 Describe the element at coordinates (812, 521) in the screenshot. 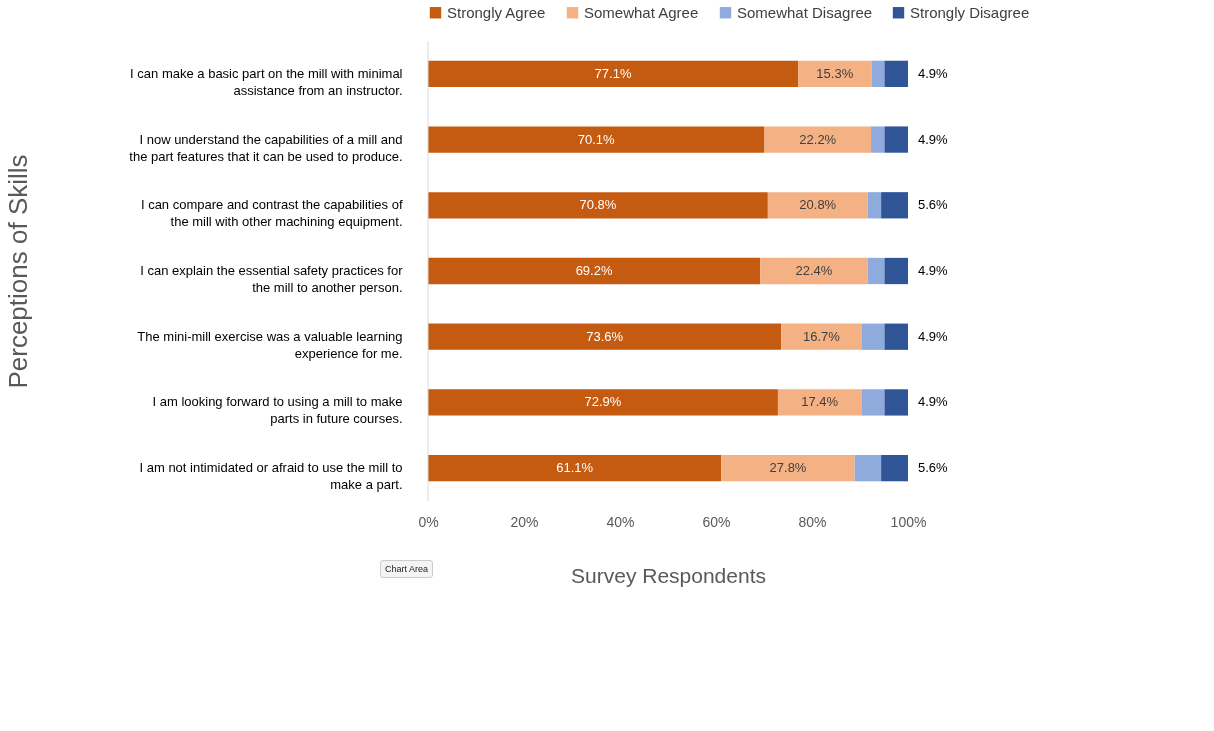

I see `x-tick-label: 80%` at that location.